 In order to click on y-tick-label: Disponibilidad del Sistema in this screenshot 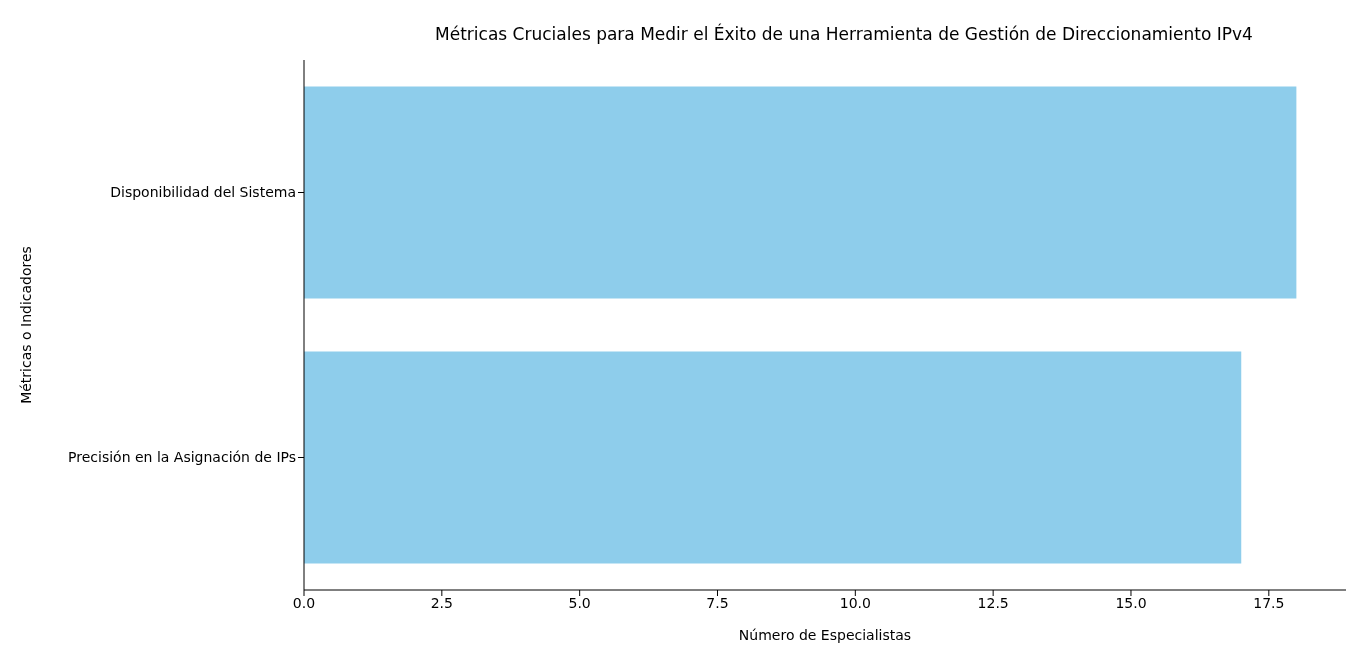, I will do `click(203, 192)`.